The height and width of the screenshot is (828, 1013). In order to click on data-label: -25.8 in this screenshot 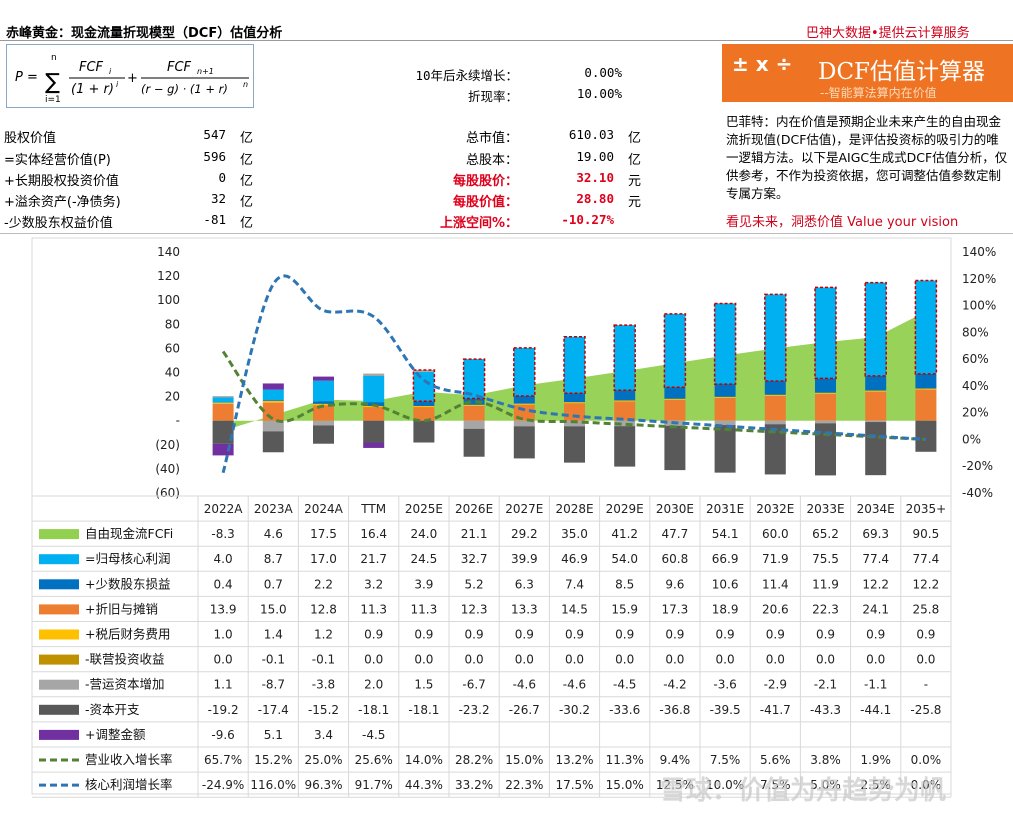, I will do `click(925, 710)`.